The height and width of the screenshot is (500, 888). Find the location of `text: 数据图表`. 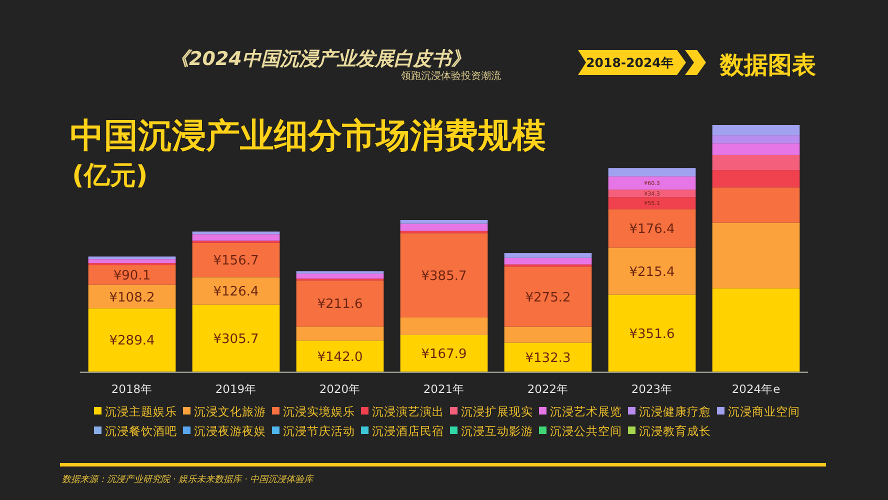

text: 数据图表 is located at coordinates (767, 65).